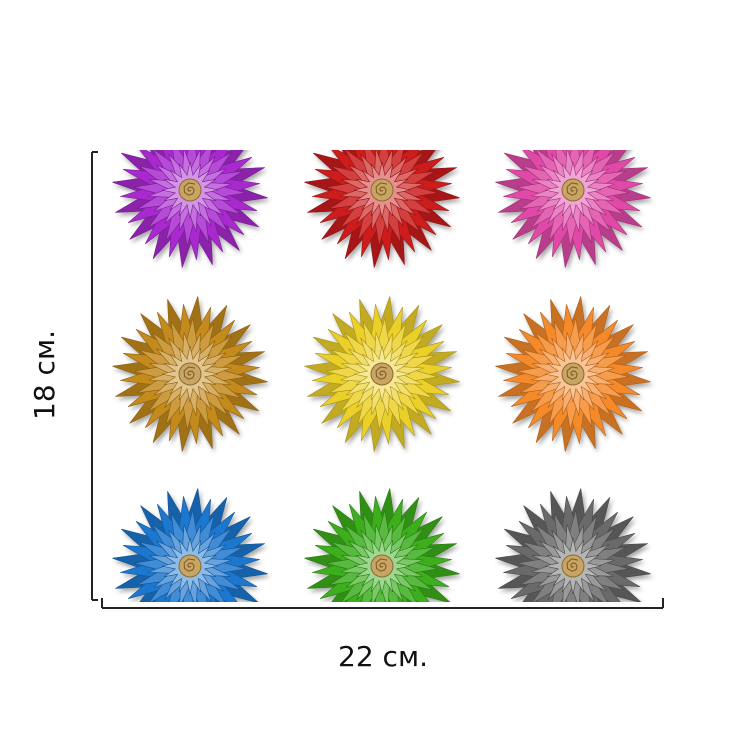  I want to click on height-label: 18 см., so click(44, 375).